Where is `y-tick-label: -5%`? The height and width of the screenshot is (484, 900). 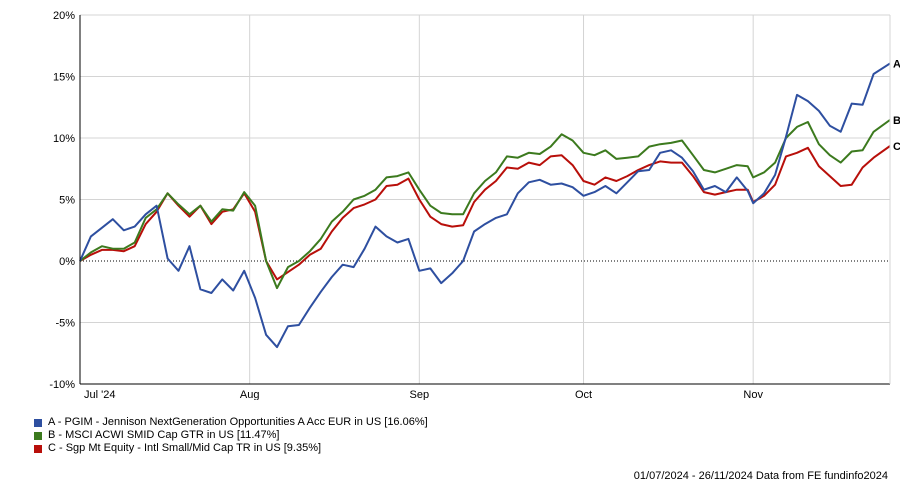
y-tick-label: -5% is located at coordinates (65, 324).